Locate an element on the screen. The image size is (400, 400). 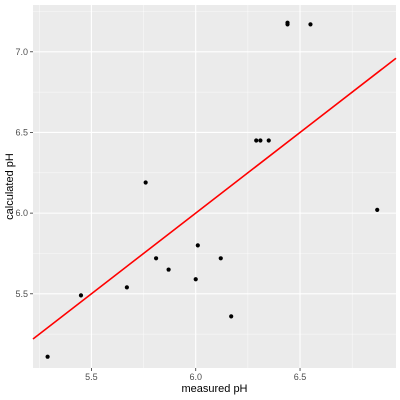
y-tick-label: 5.5 is located at coordinates (21, 294).